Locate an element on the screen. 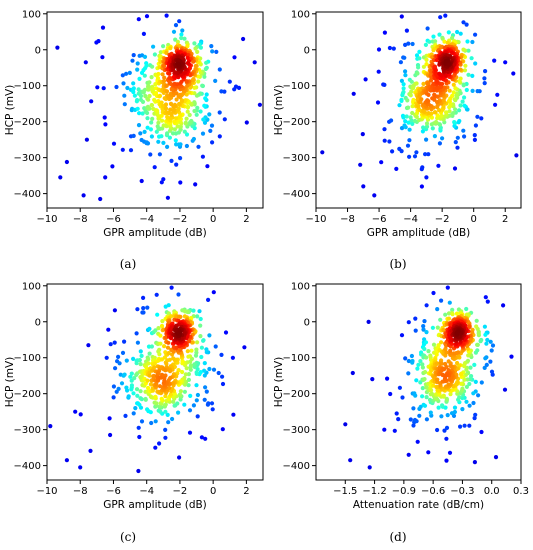  y-tick-label: −200 is located at coordinates (27, 122).